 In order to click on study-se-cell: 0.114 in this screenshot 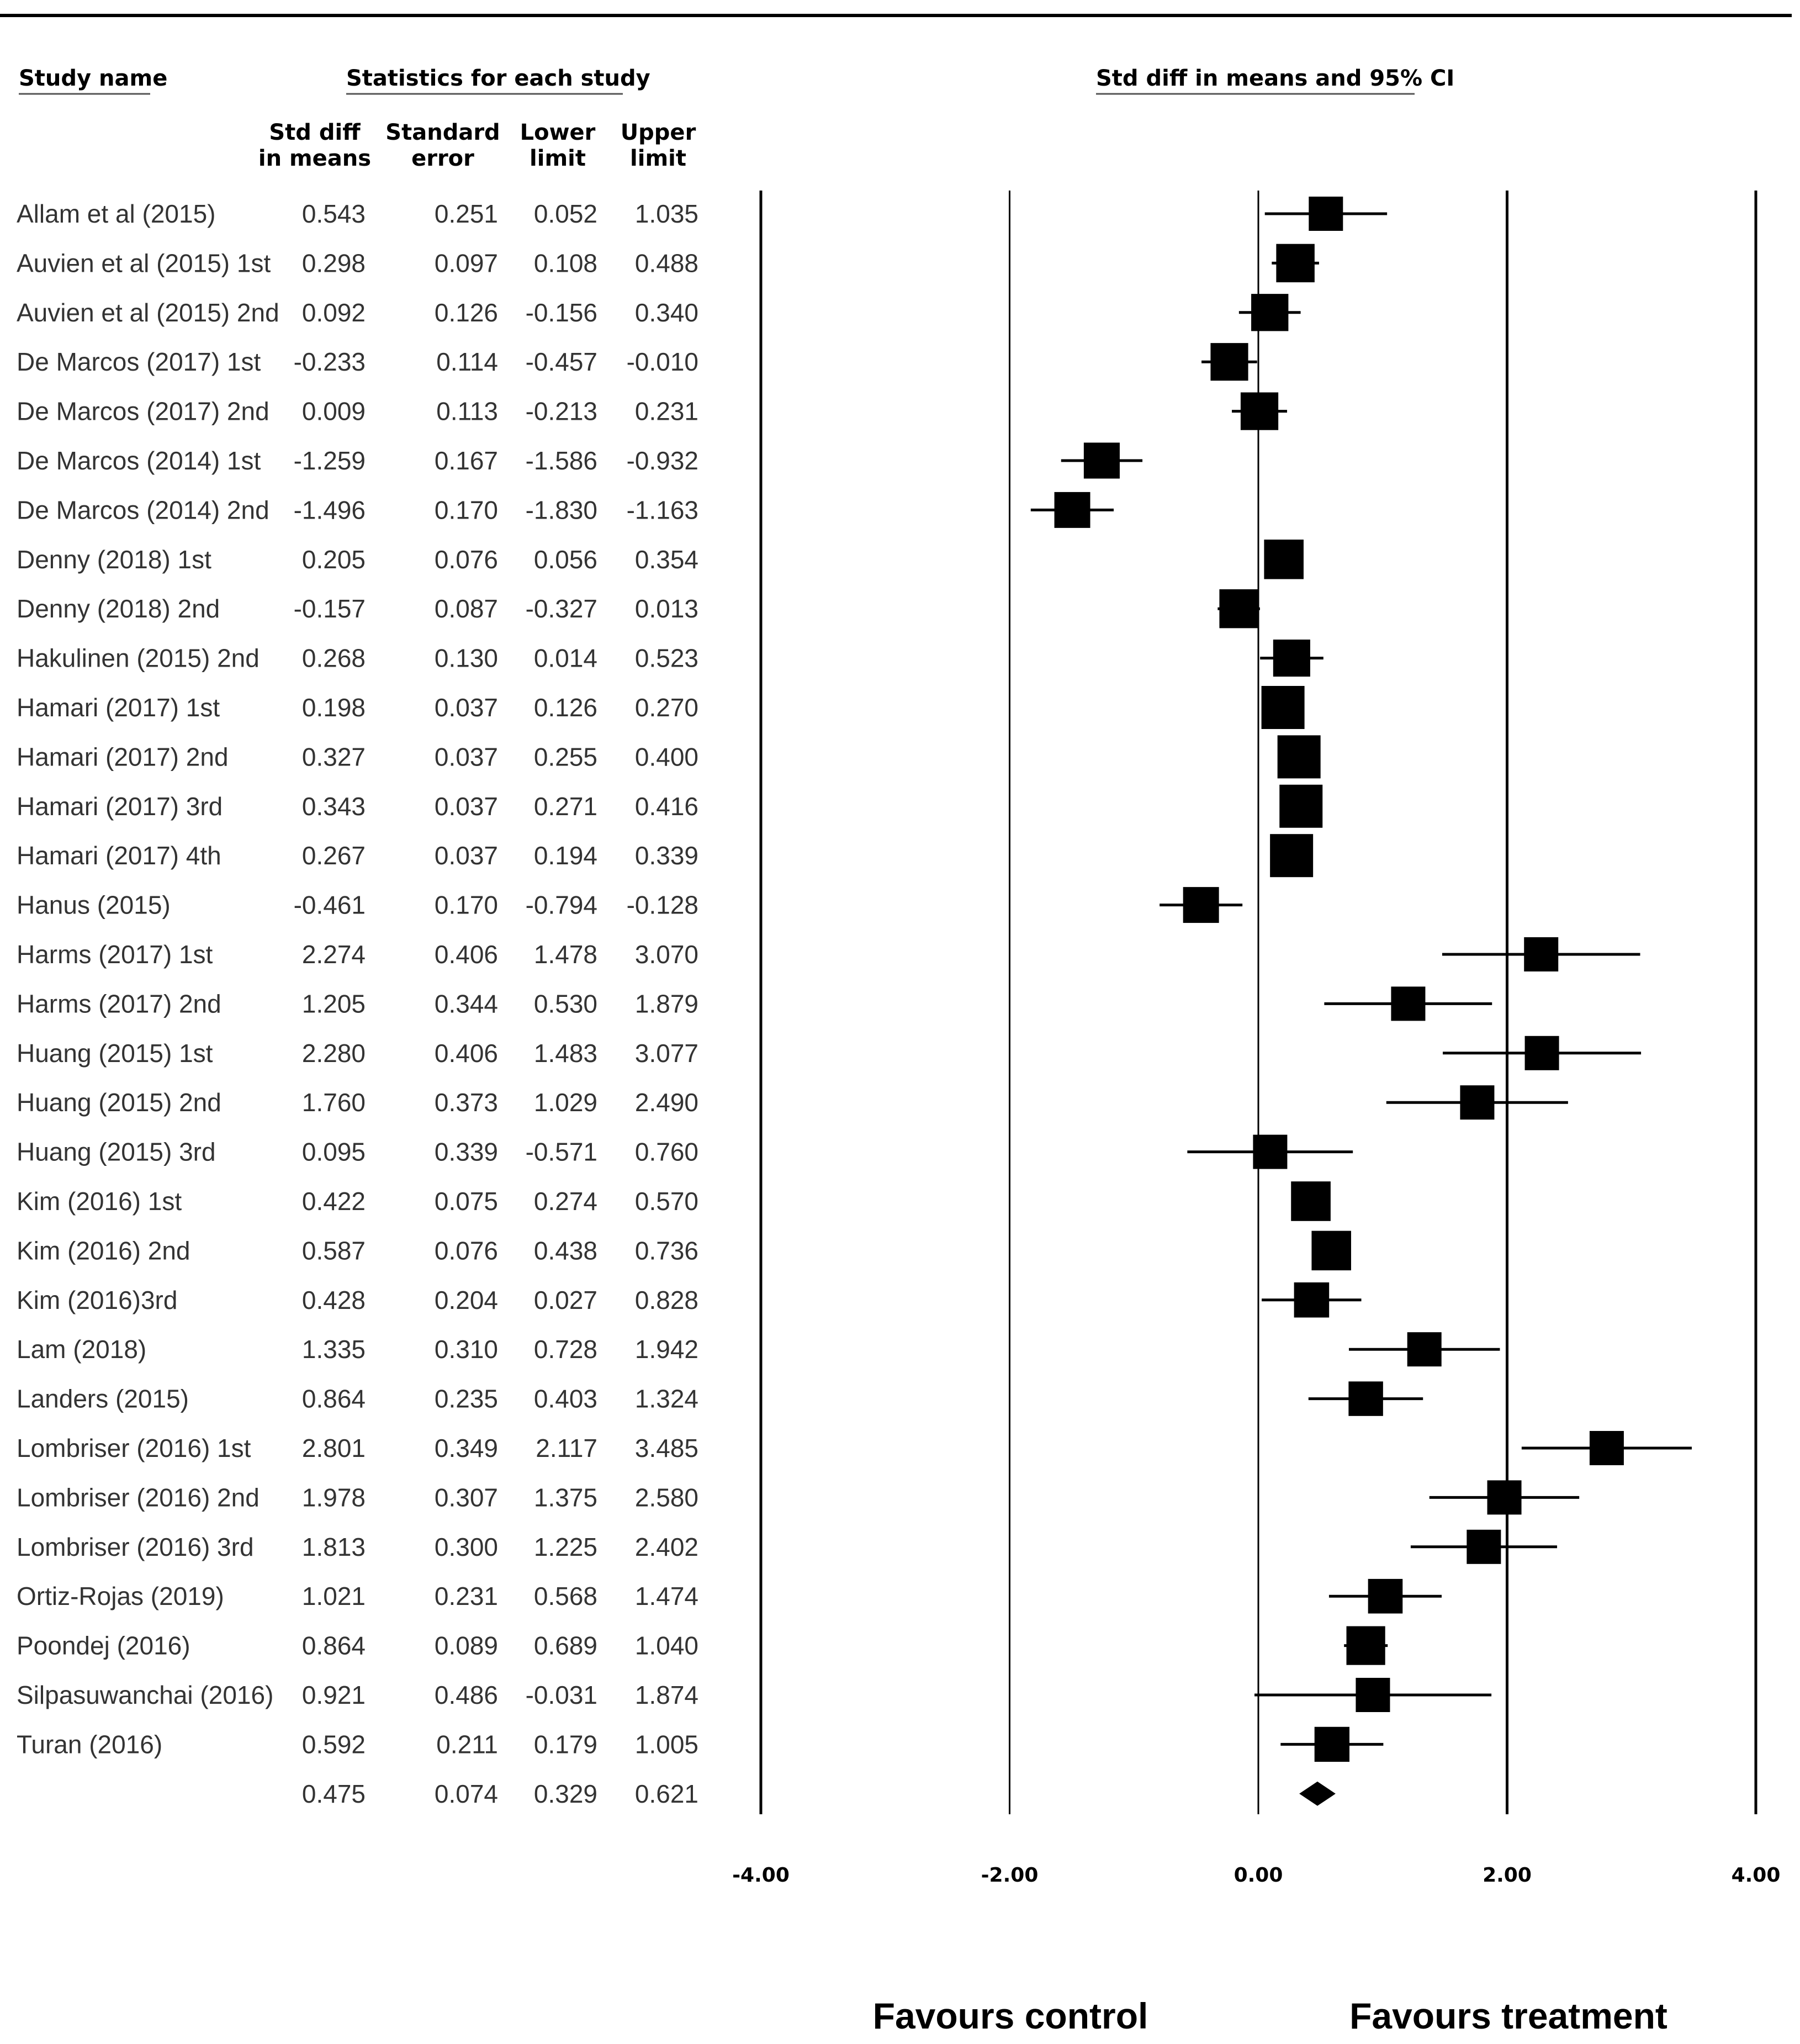, I will do `click(467, 361)`.